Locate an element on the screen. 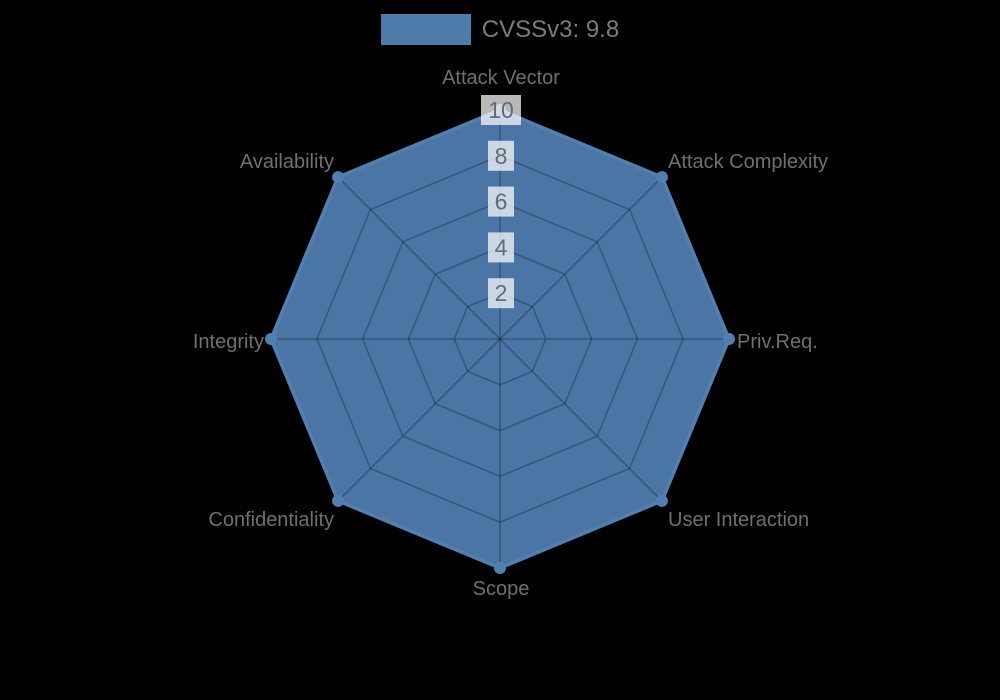 This screenshot has height=700, width=1000. axis-label-user-interaction: User Interaction is located at coordinates (738, 520).